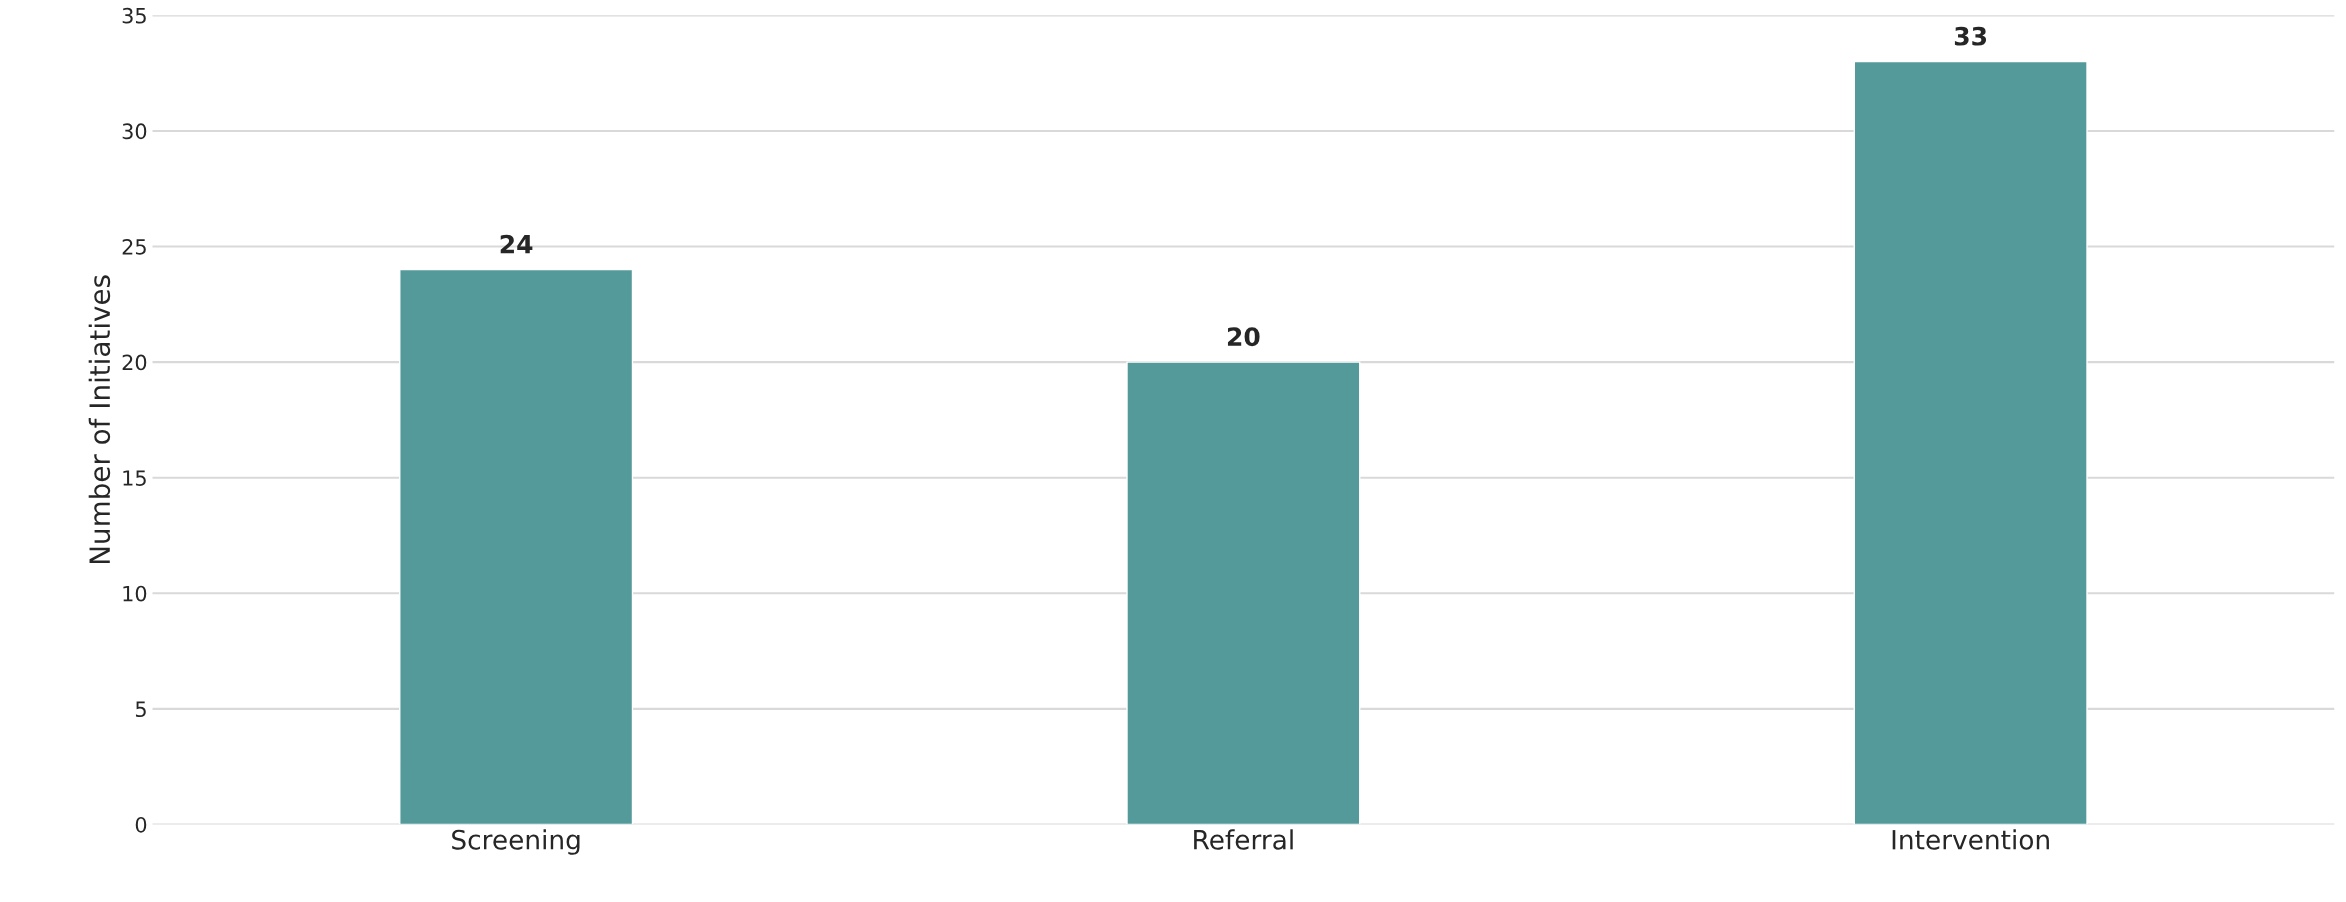  Describe the element at coordinates (99, 419) in the screenshot. I see `y-axis-title: Number of Initiatives` at that location.